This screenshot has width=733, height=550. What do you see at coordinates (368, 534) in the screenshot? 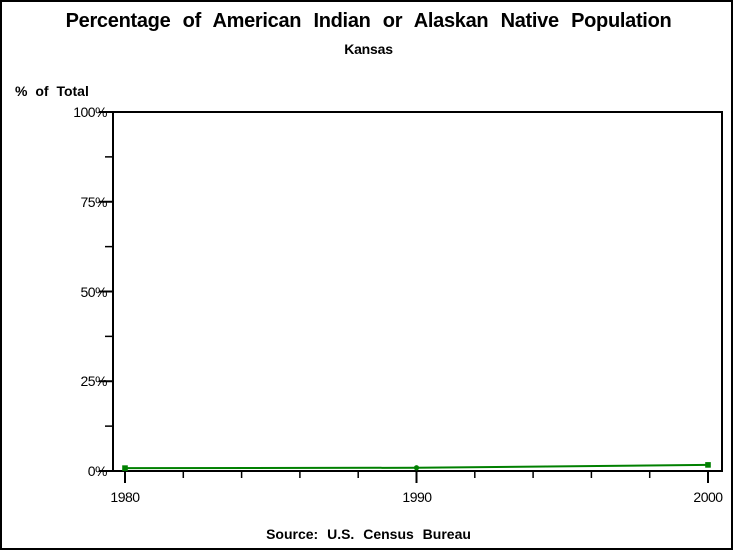
I see `source-note: Source: U.S. Census Bureau` at bounding box center [368, 534].